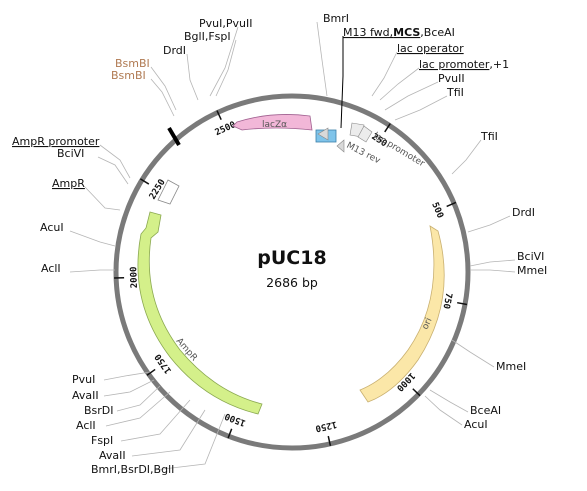  Describe the element at coordinates (402, 314) in the screenshot. I see `ori-feature` at that location.